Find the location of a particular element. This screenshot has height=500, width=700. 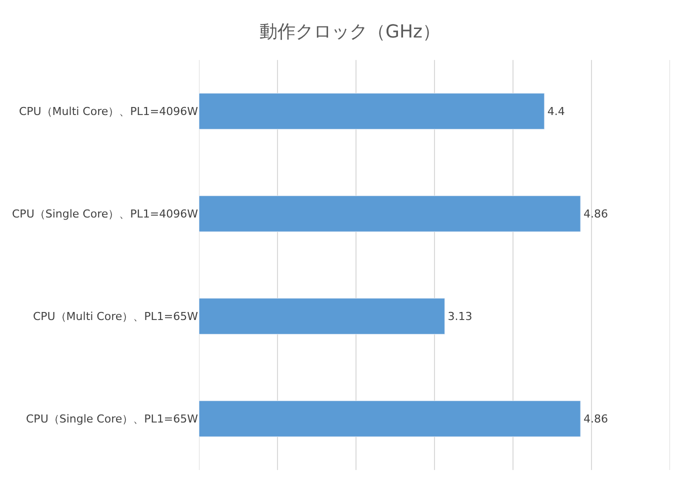

data-label: 4.4 is located at coordinates (556, 111).